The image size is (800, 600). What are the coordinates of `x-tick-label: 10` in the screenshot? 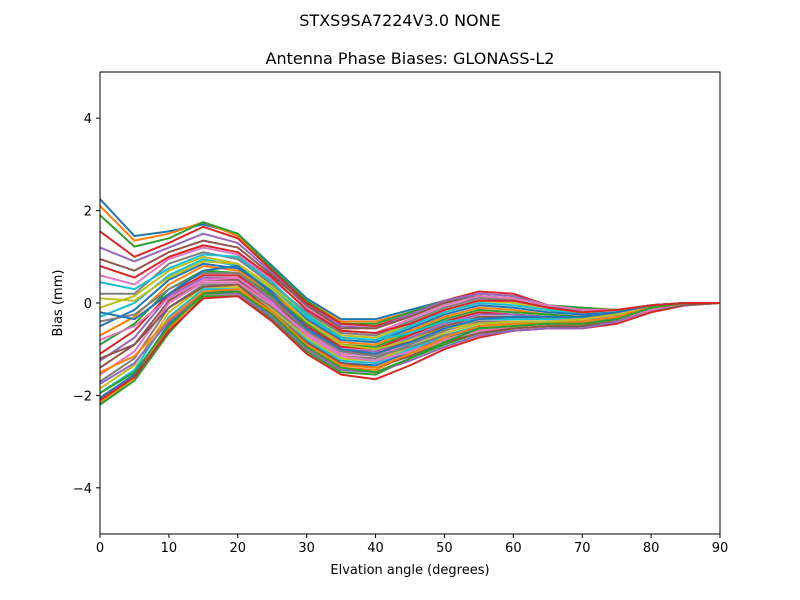 It's located at (169, 548).